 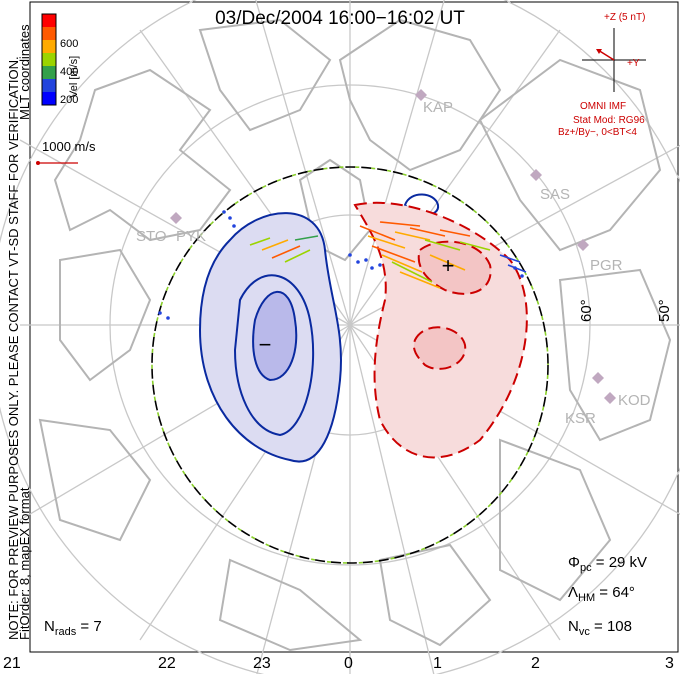 What do you see at coordinates (69, 44) in the screenshot?
I see `velocity-tick-600: 600` at bounding box center [69, 44].